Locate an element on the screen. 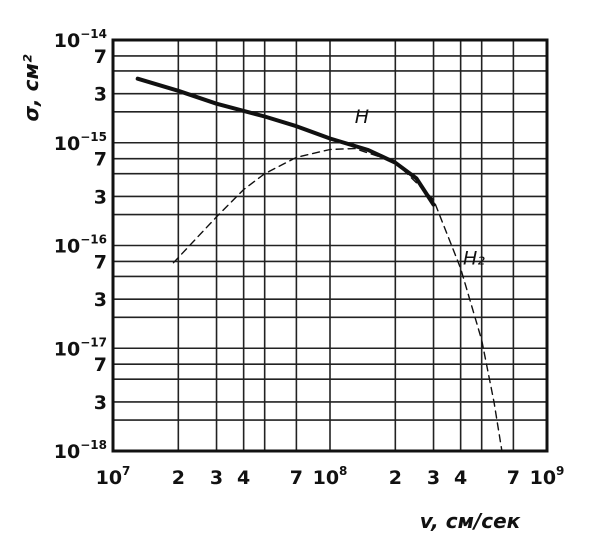 Image resolution: width=600 pixels, height=545 pixels. x-tick-label: 10⁸ is located at coordinates (330, 476).